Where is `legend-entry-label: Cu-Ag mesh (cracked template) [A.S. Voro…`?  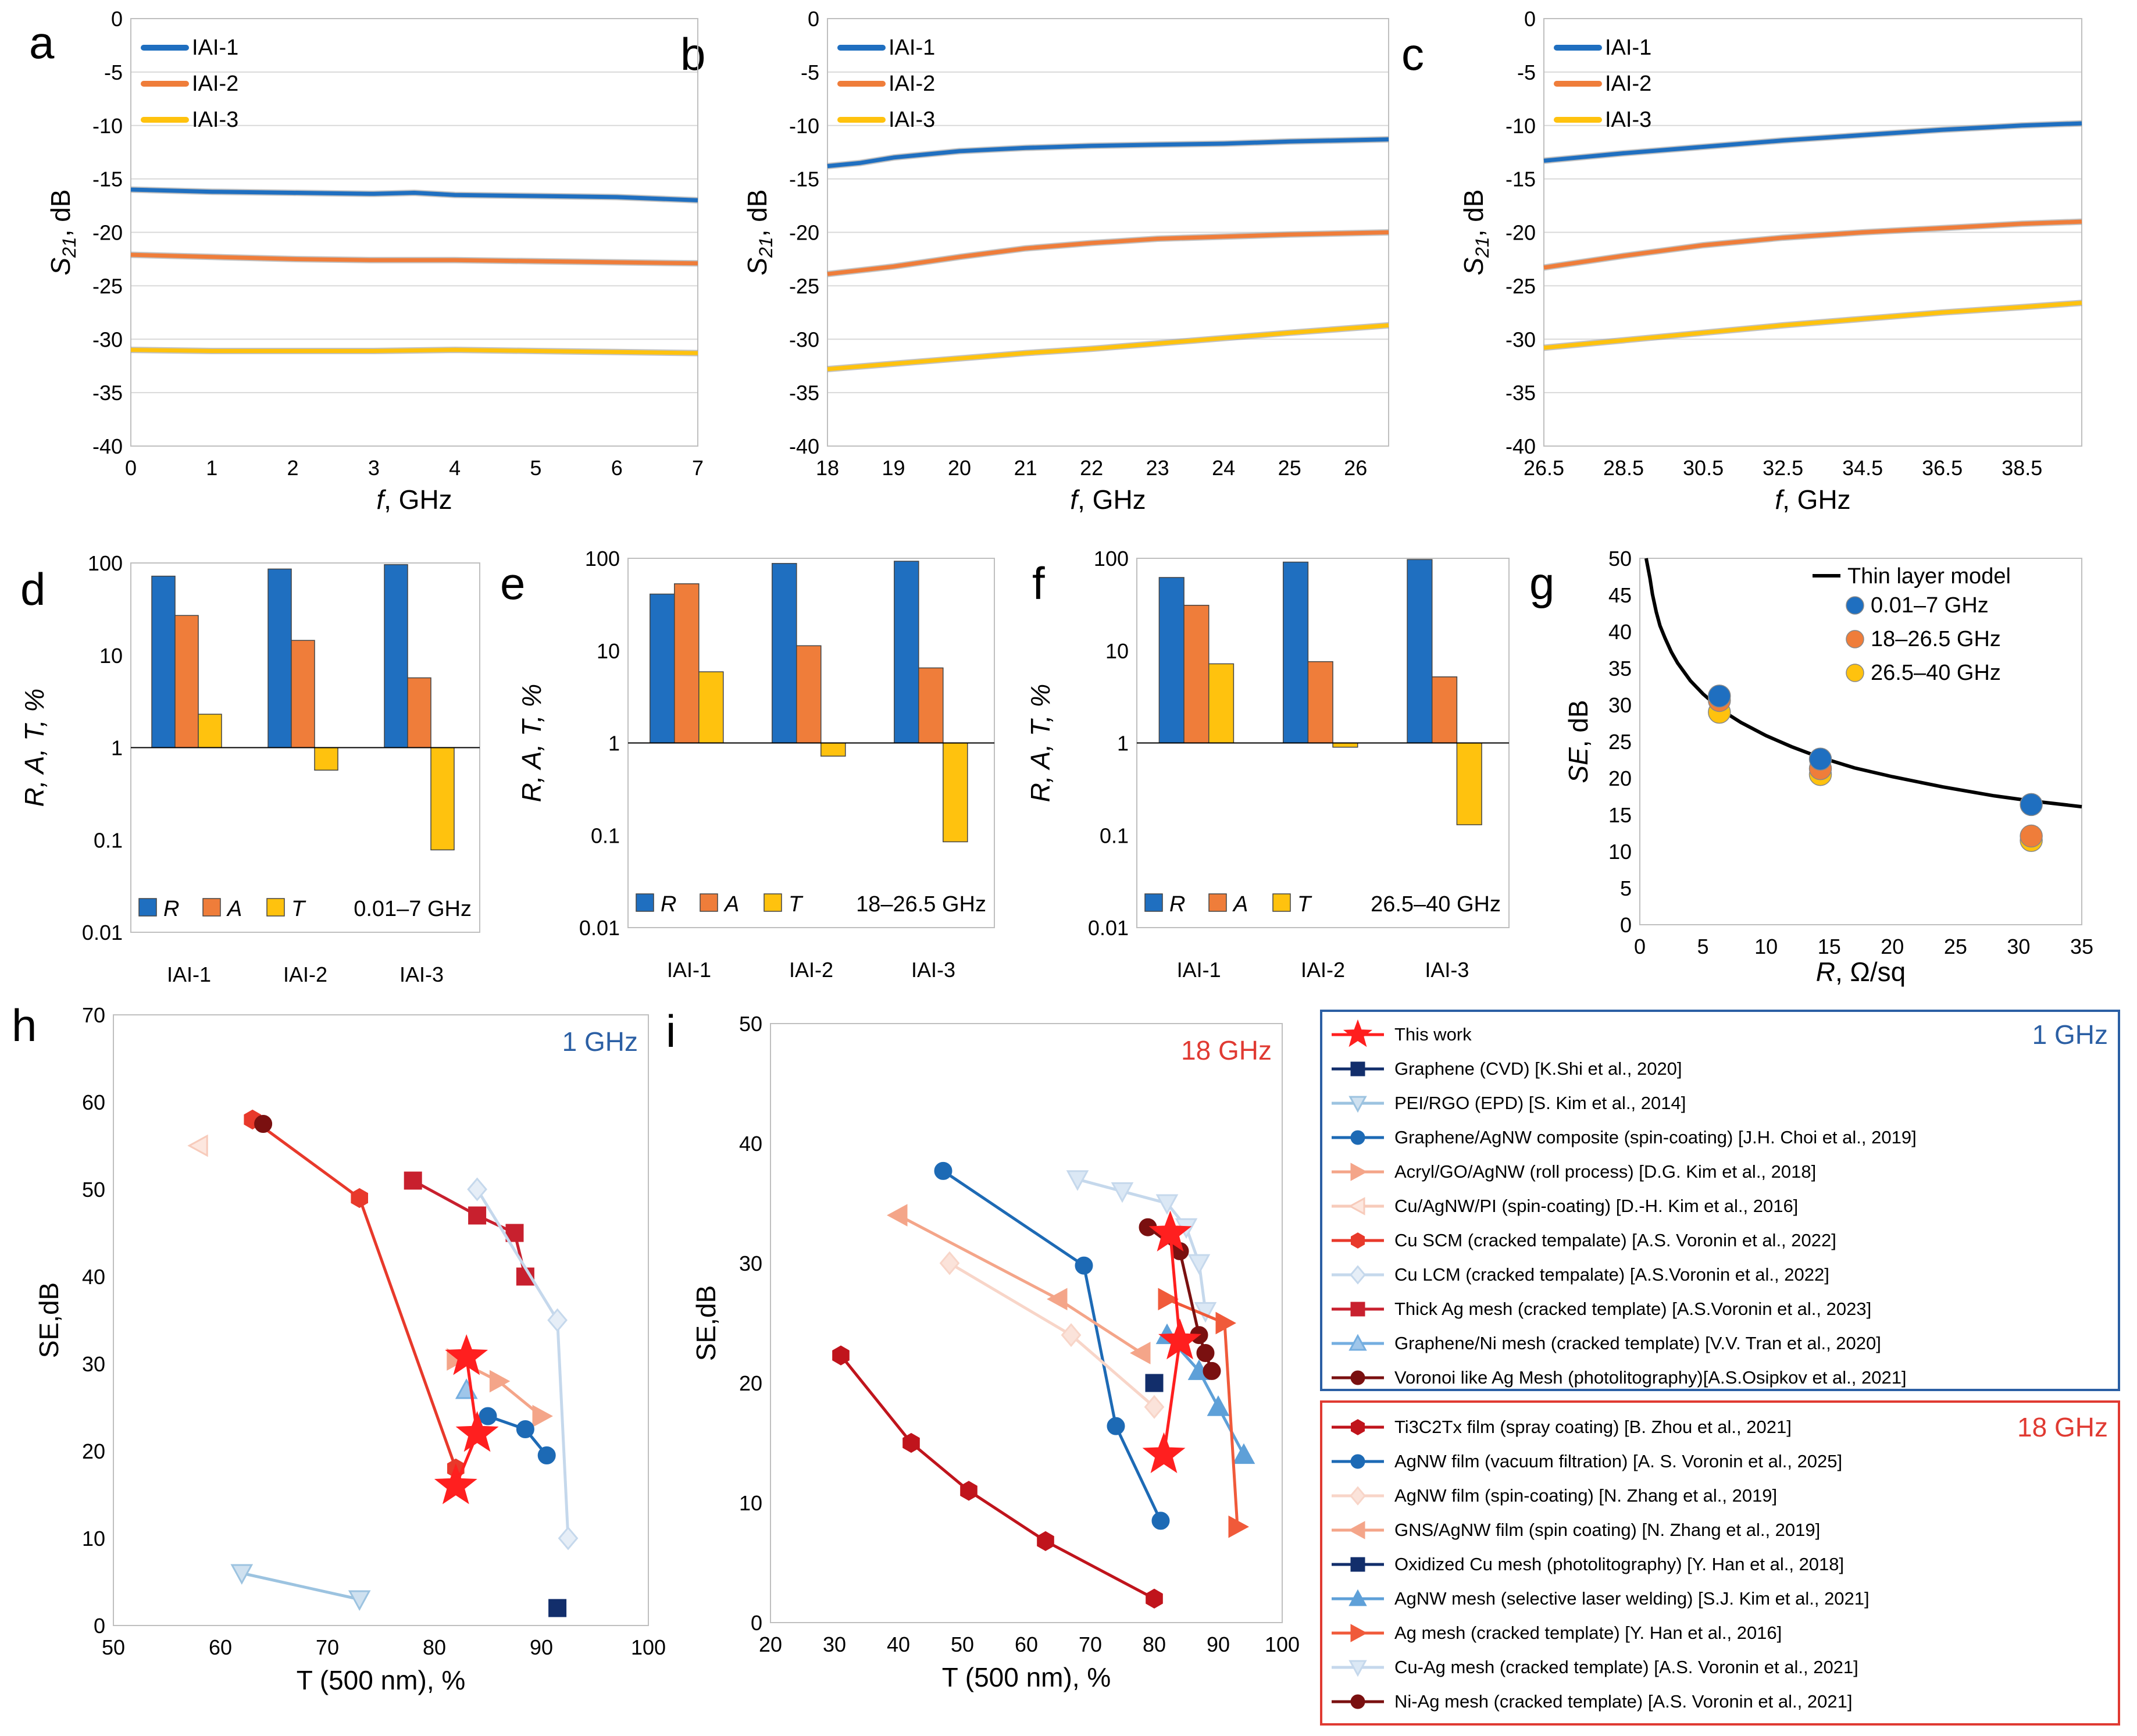 legend-entry-label: Cu-Ag mesh (cracked template) [A.S. Voro… is located at coordinates (1626, 1667).